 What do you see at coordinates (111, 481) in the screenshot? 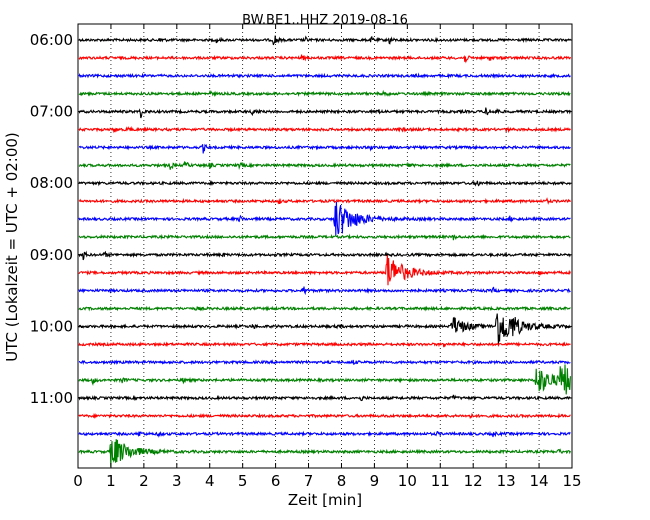
I see `x-tick-label: 1` at bounding box center [111, 481].